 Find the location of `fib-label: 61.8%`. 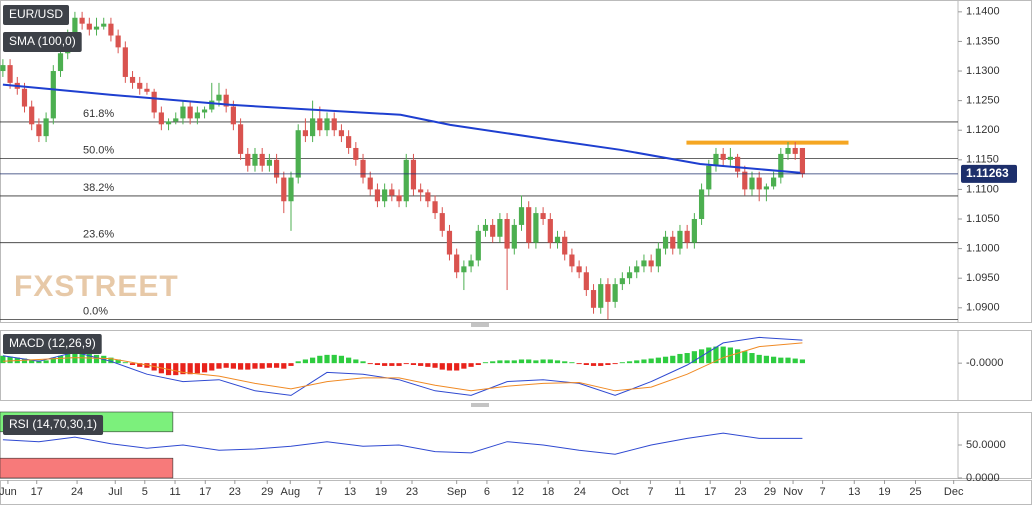

fib-label: 61.8% is located at coordinates (98, 114).